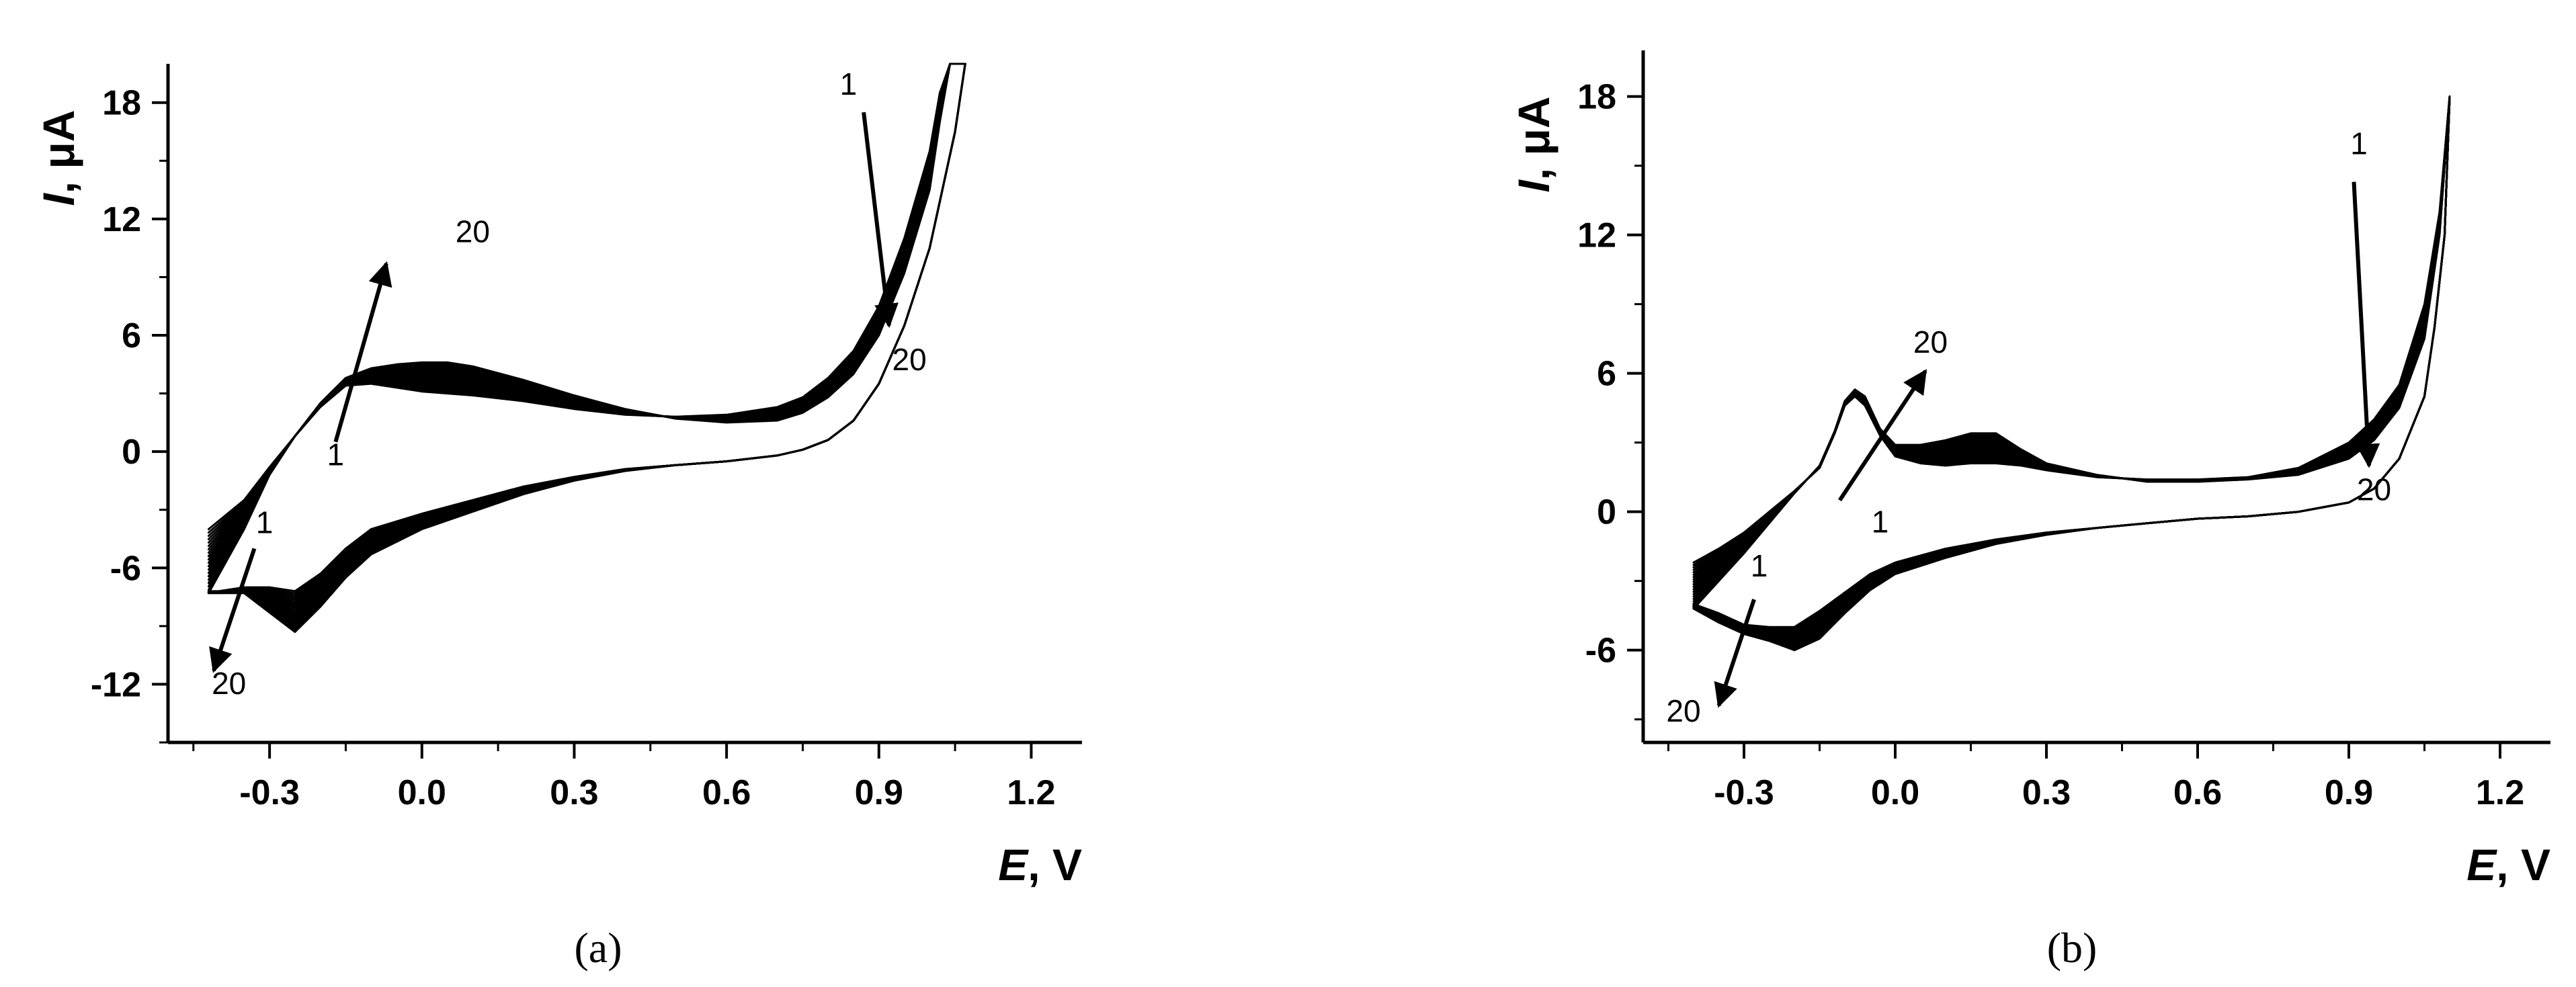  Describe the element at coordinates (1596, 98) in the screenshot. I see `y-tick-label-b: 18` at that location.